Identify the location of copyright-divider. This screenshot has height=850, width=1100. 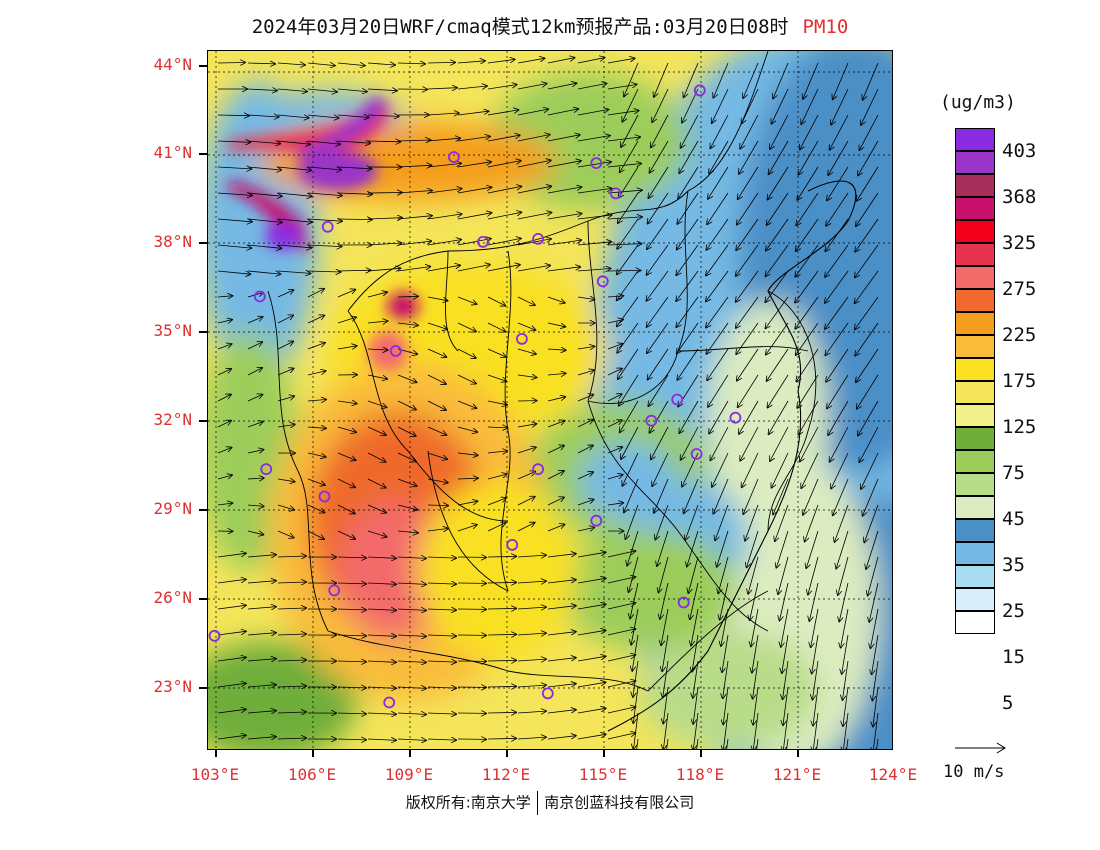
(537, 803).